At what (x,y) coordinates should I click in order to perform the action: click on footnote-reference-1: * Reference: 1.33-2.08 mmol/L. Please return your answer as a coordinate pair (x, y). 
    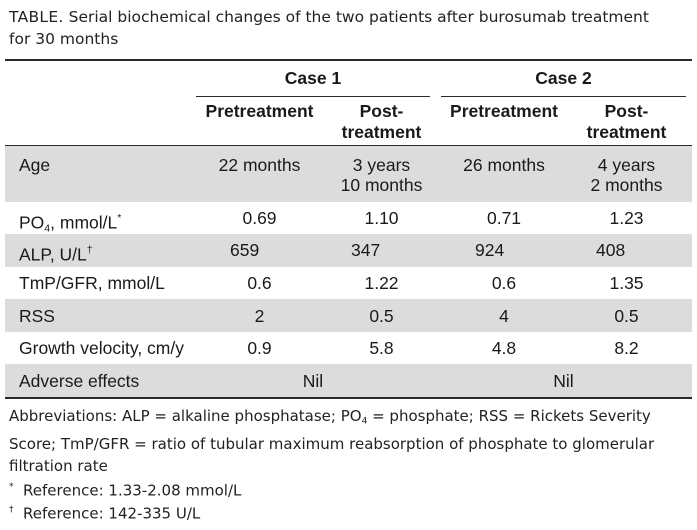
    Looking at the image, I should click on (349, 488).